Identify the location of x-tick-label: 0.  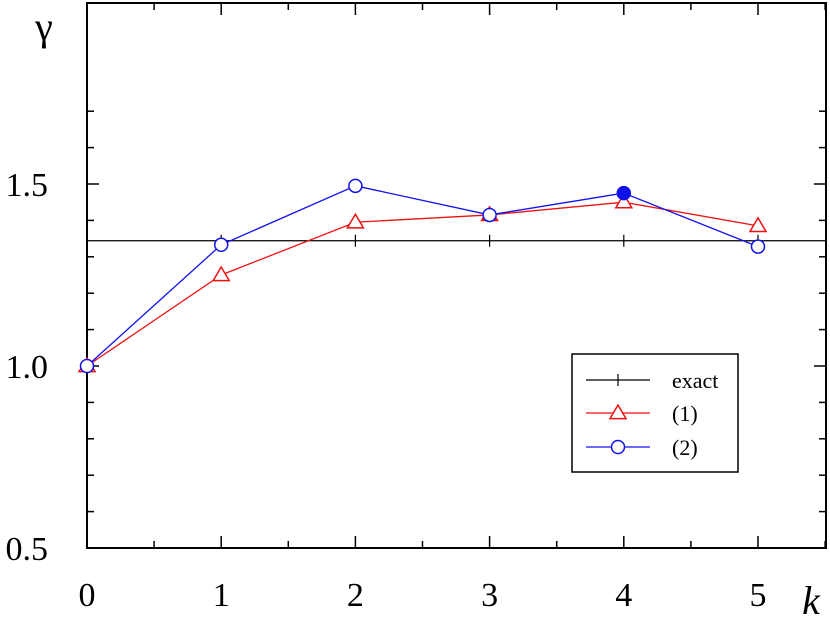
(87, 595).